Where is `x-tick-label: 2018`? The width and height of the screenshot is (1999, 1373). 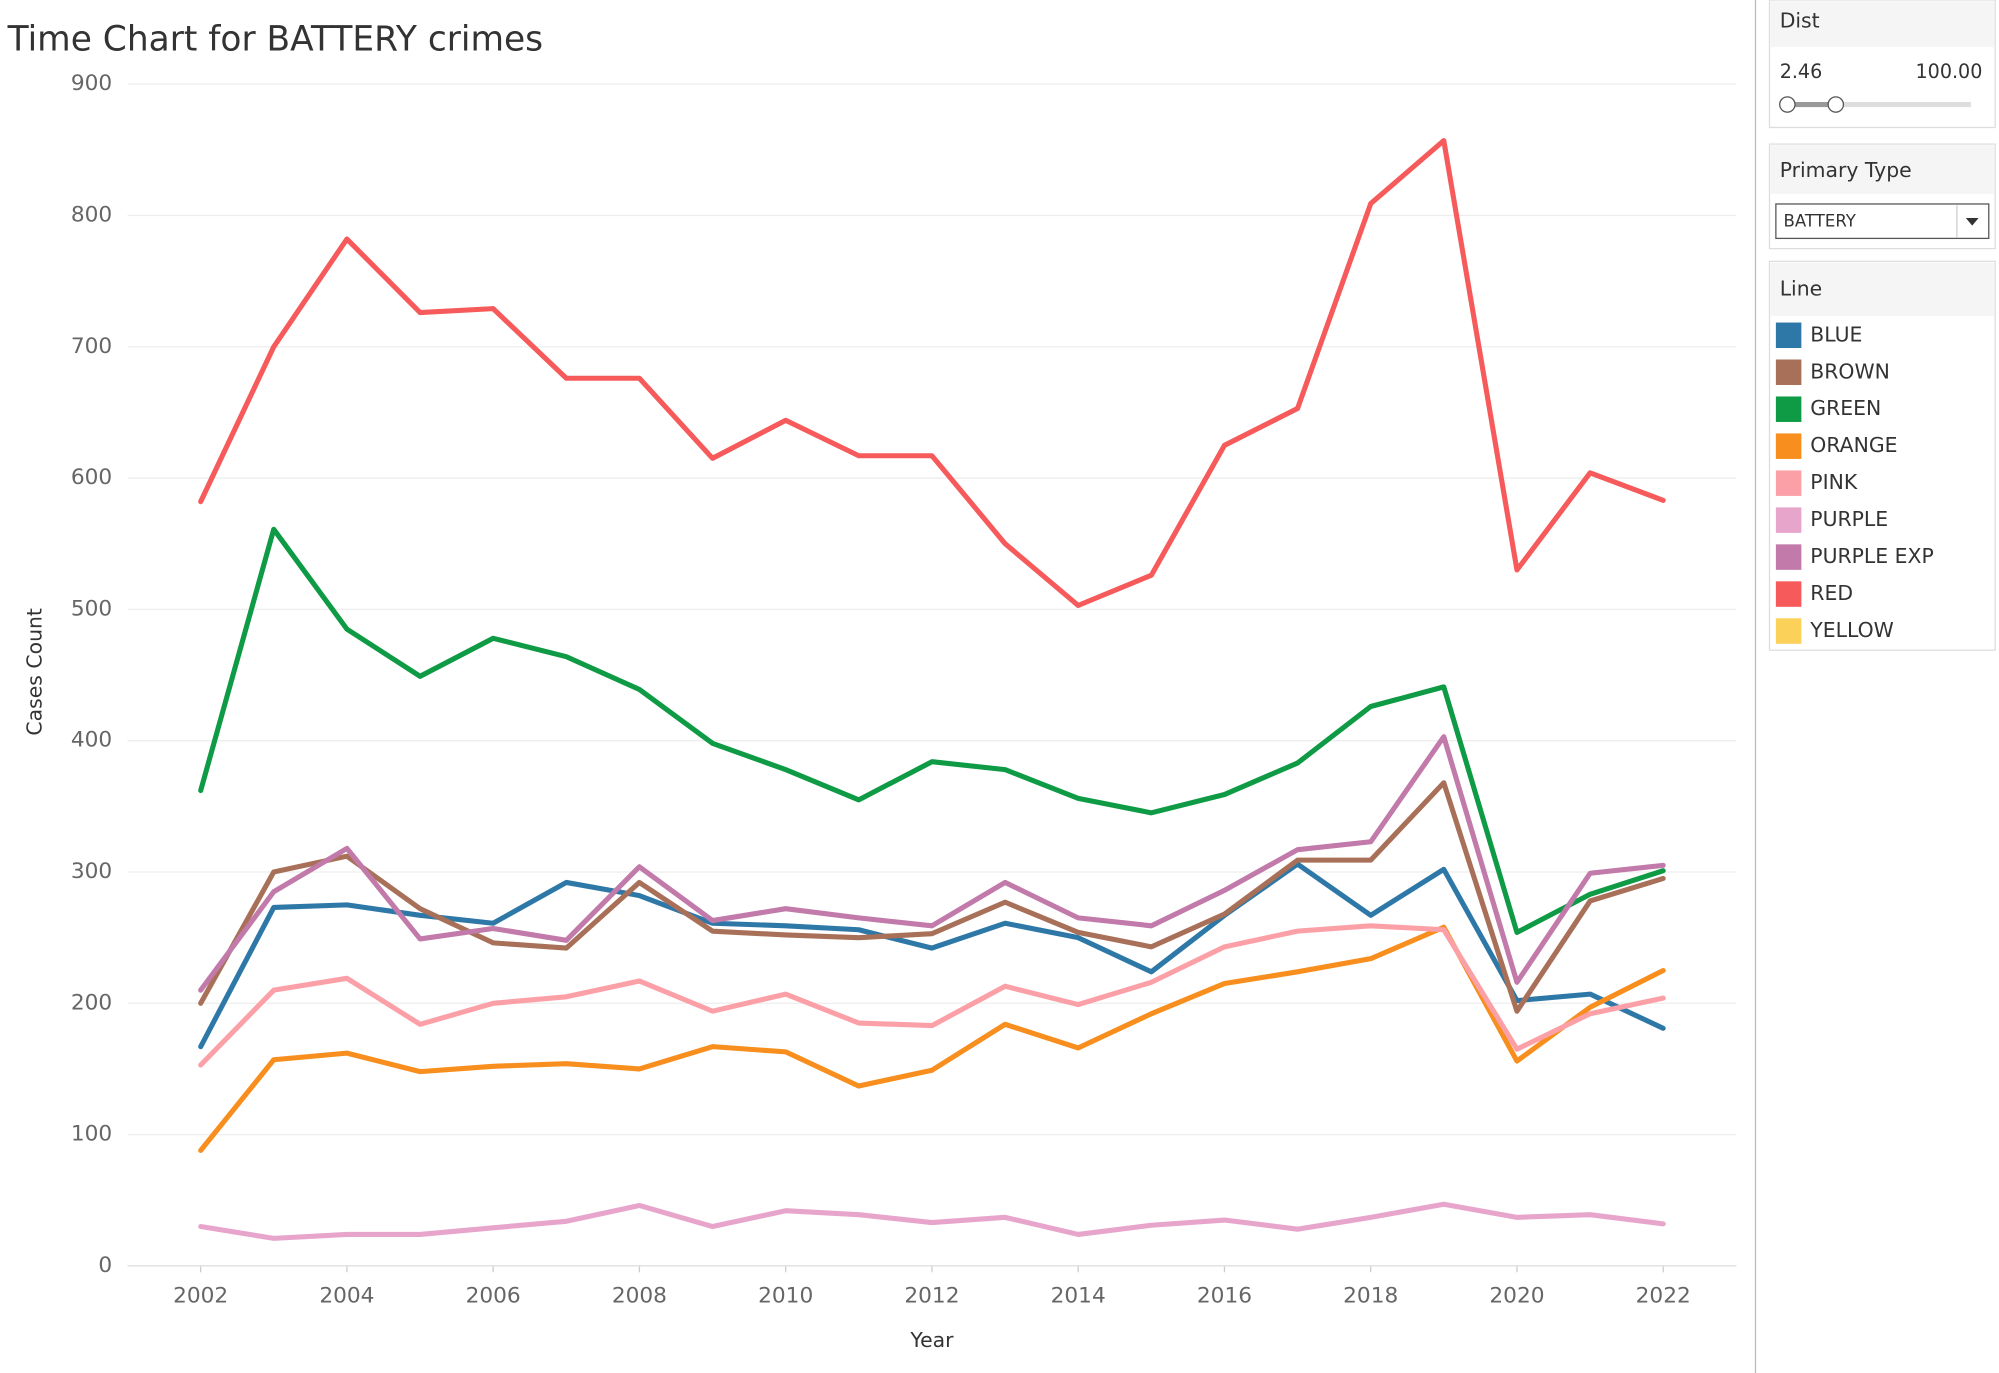
x-tick-label: 2018 is located at coordinates (1370, 1296).